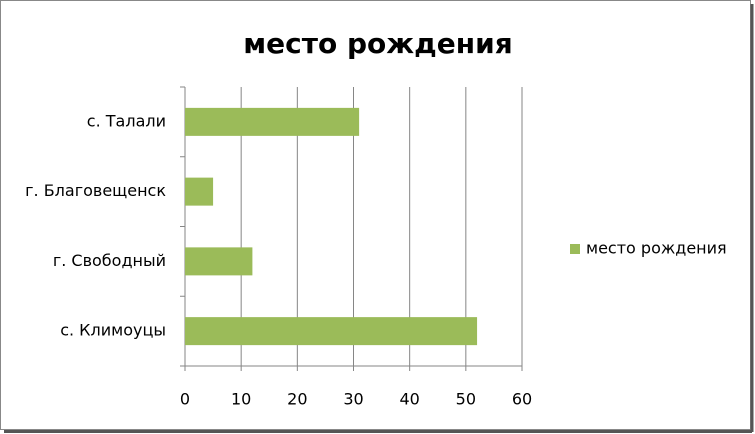 This screenshot has width=755, height=434. I want to click on x-tick-label: 10, so click(241, 399).